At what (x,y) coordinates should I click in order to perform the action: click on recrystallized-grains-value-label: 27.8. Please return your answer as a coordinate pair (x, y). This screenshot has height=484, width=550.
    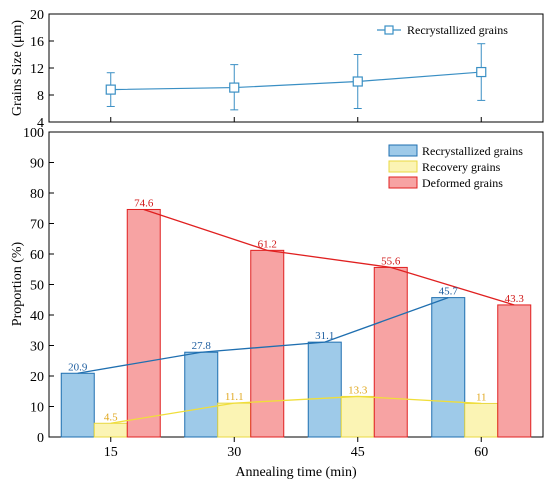
    Looking at the image, I should click on (202, 346).